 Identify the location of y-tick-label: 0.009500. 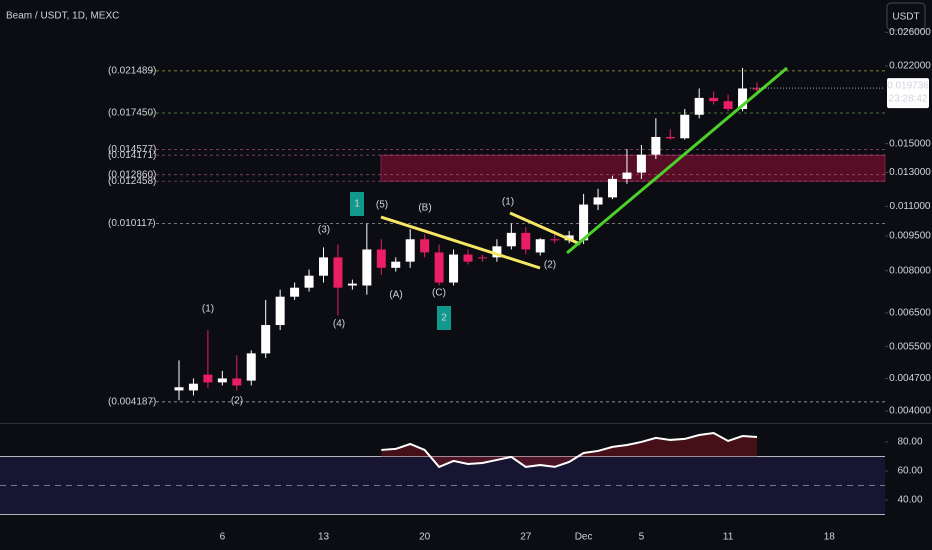
(910, 236).